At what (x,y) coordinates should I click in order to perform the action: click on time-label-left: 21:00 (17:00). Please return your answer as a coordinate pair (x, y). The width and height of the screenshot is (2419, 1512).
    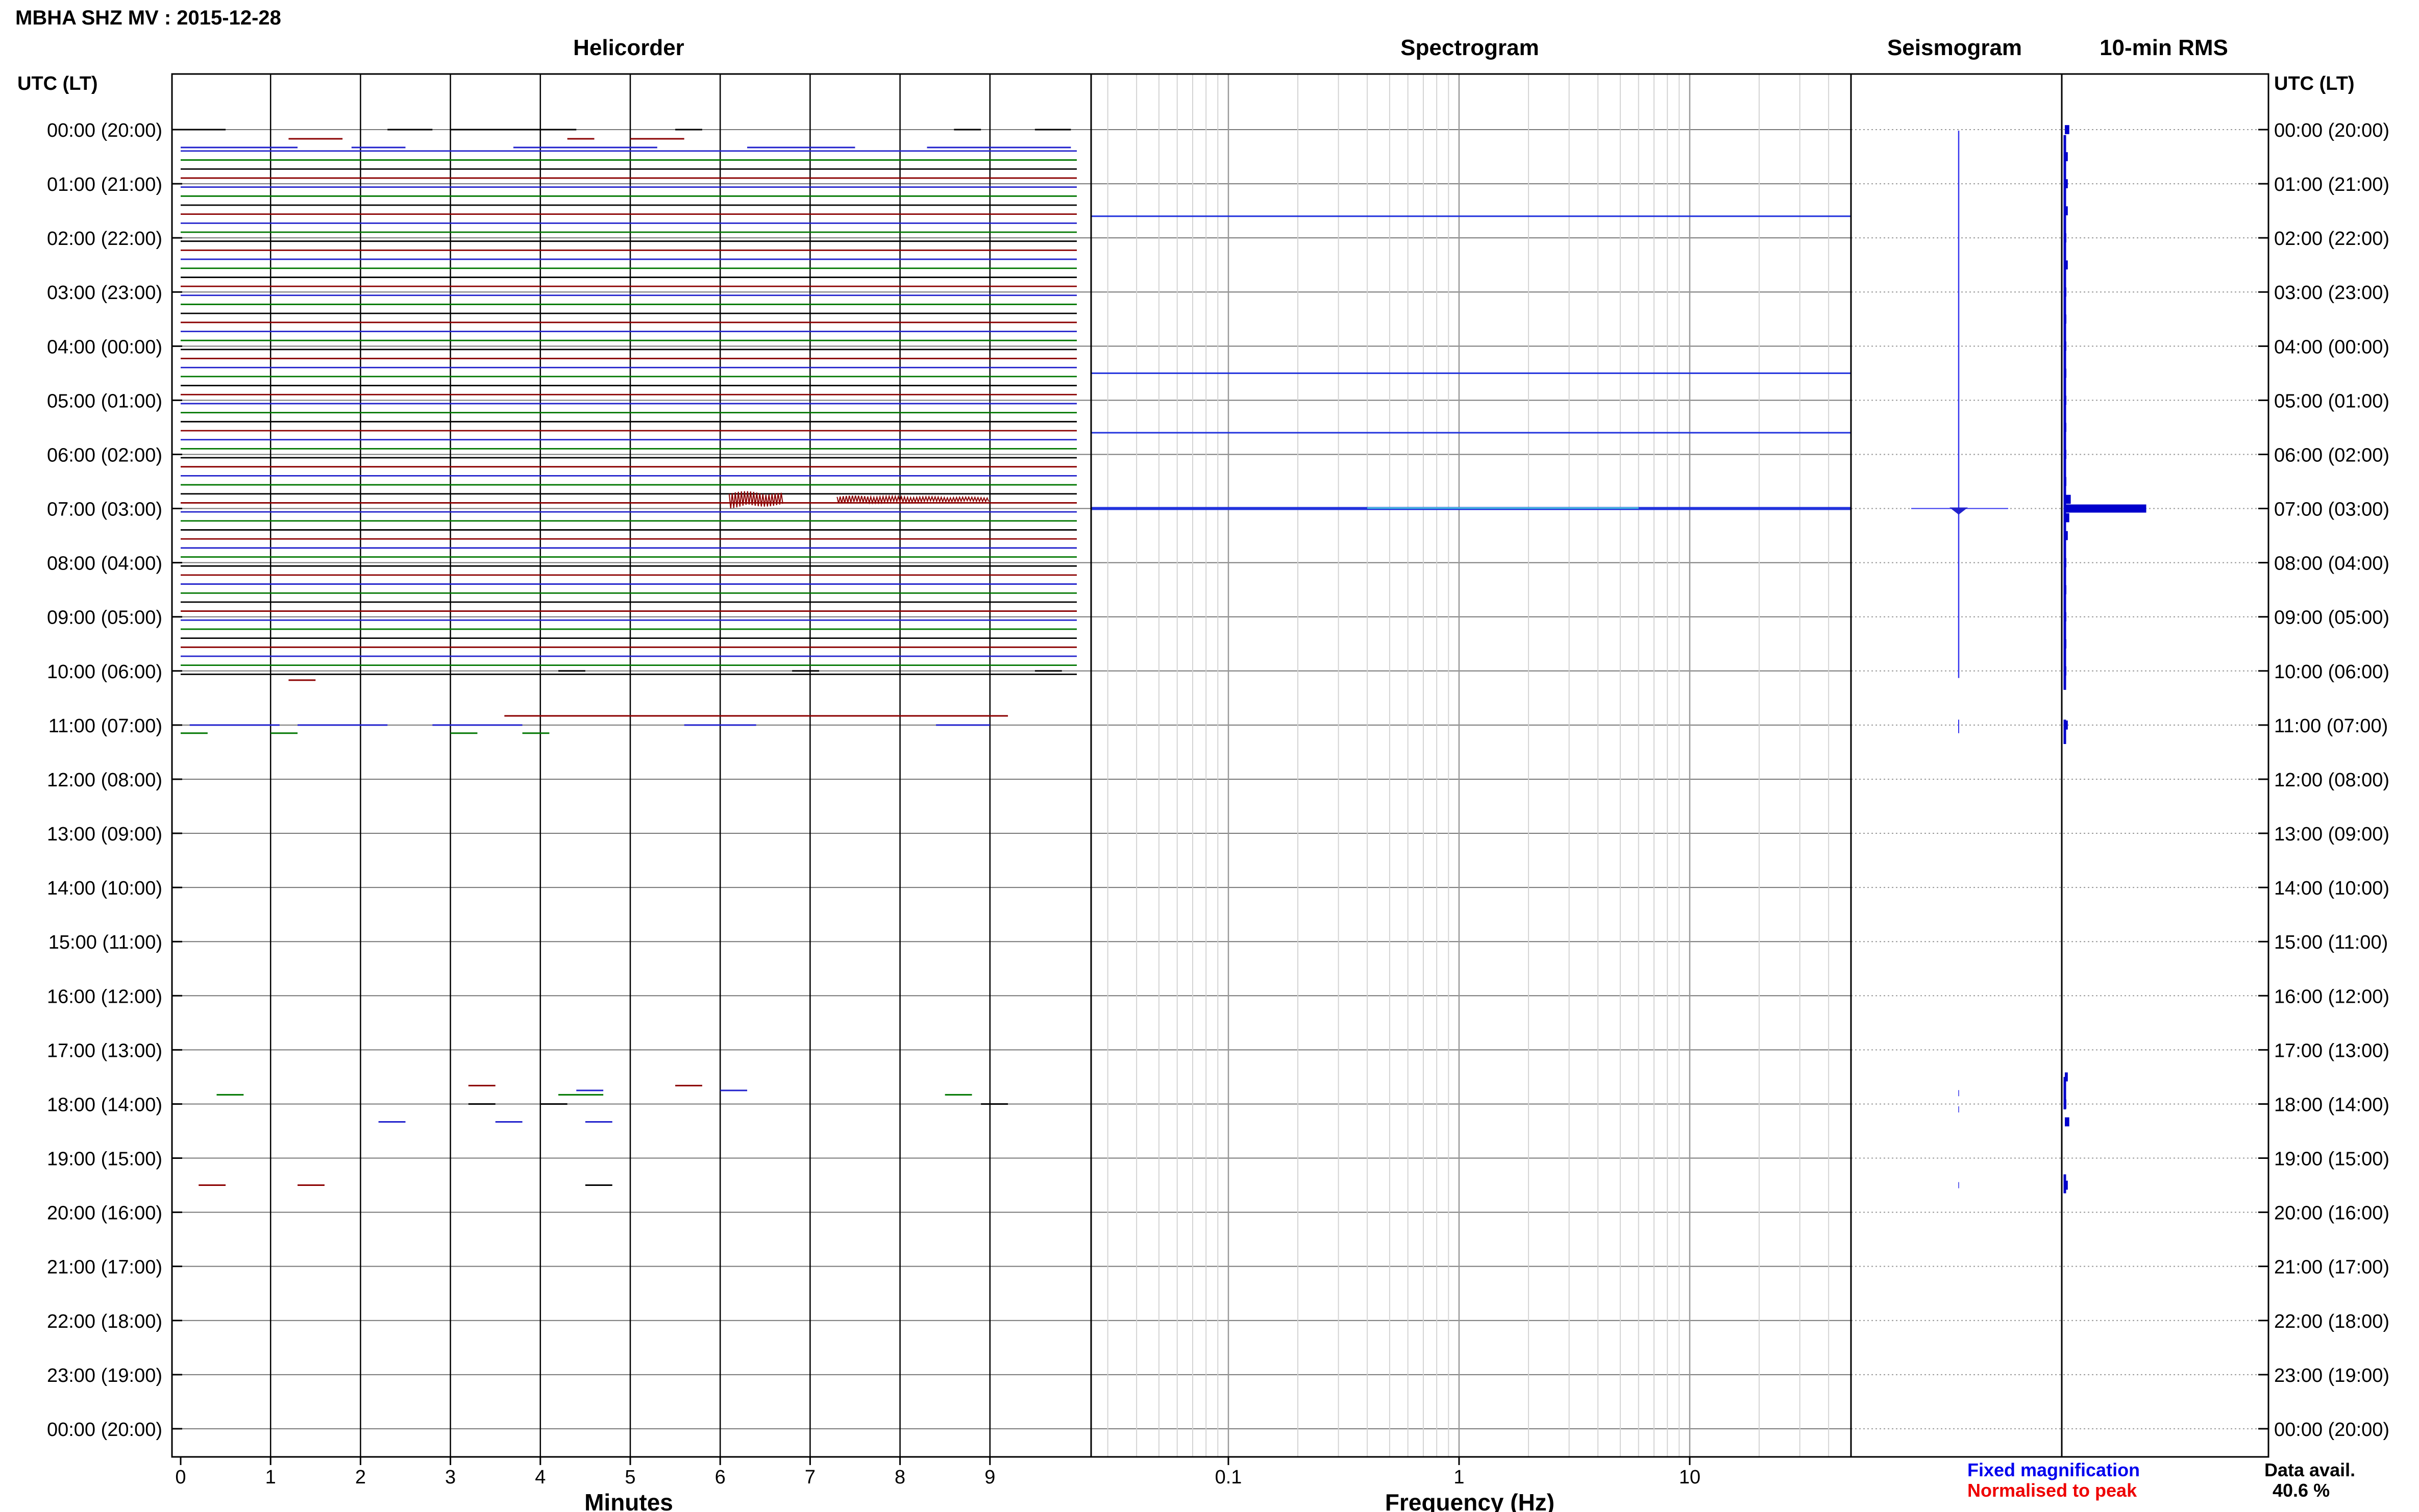
    Looking at the image, I should click on (104, 1267).